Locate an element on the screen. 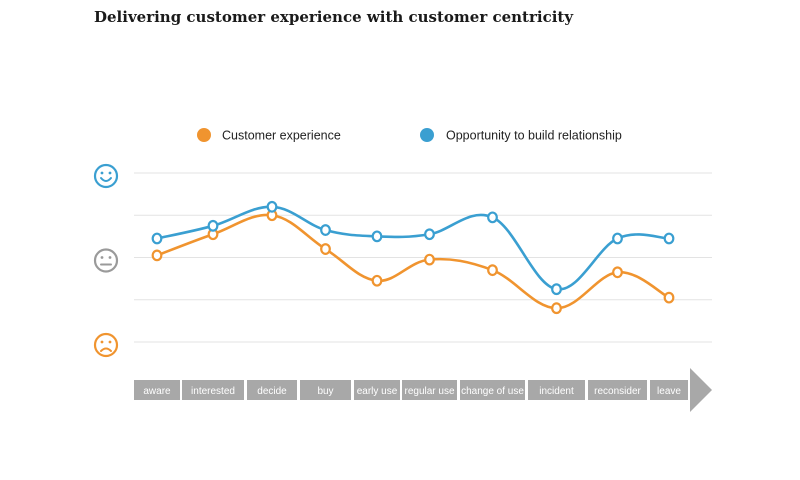 This screenshot has width=800, height=480. stage-label: interested is located at coordinates (213, 391).